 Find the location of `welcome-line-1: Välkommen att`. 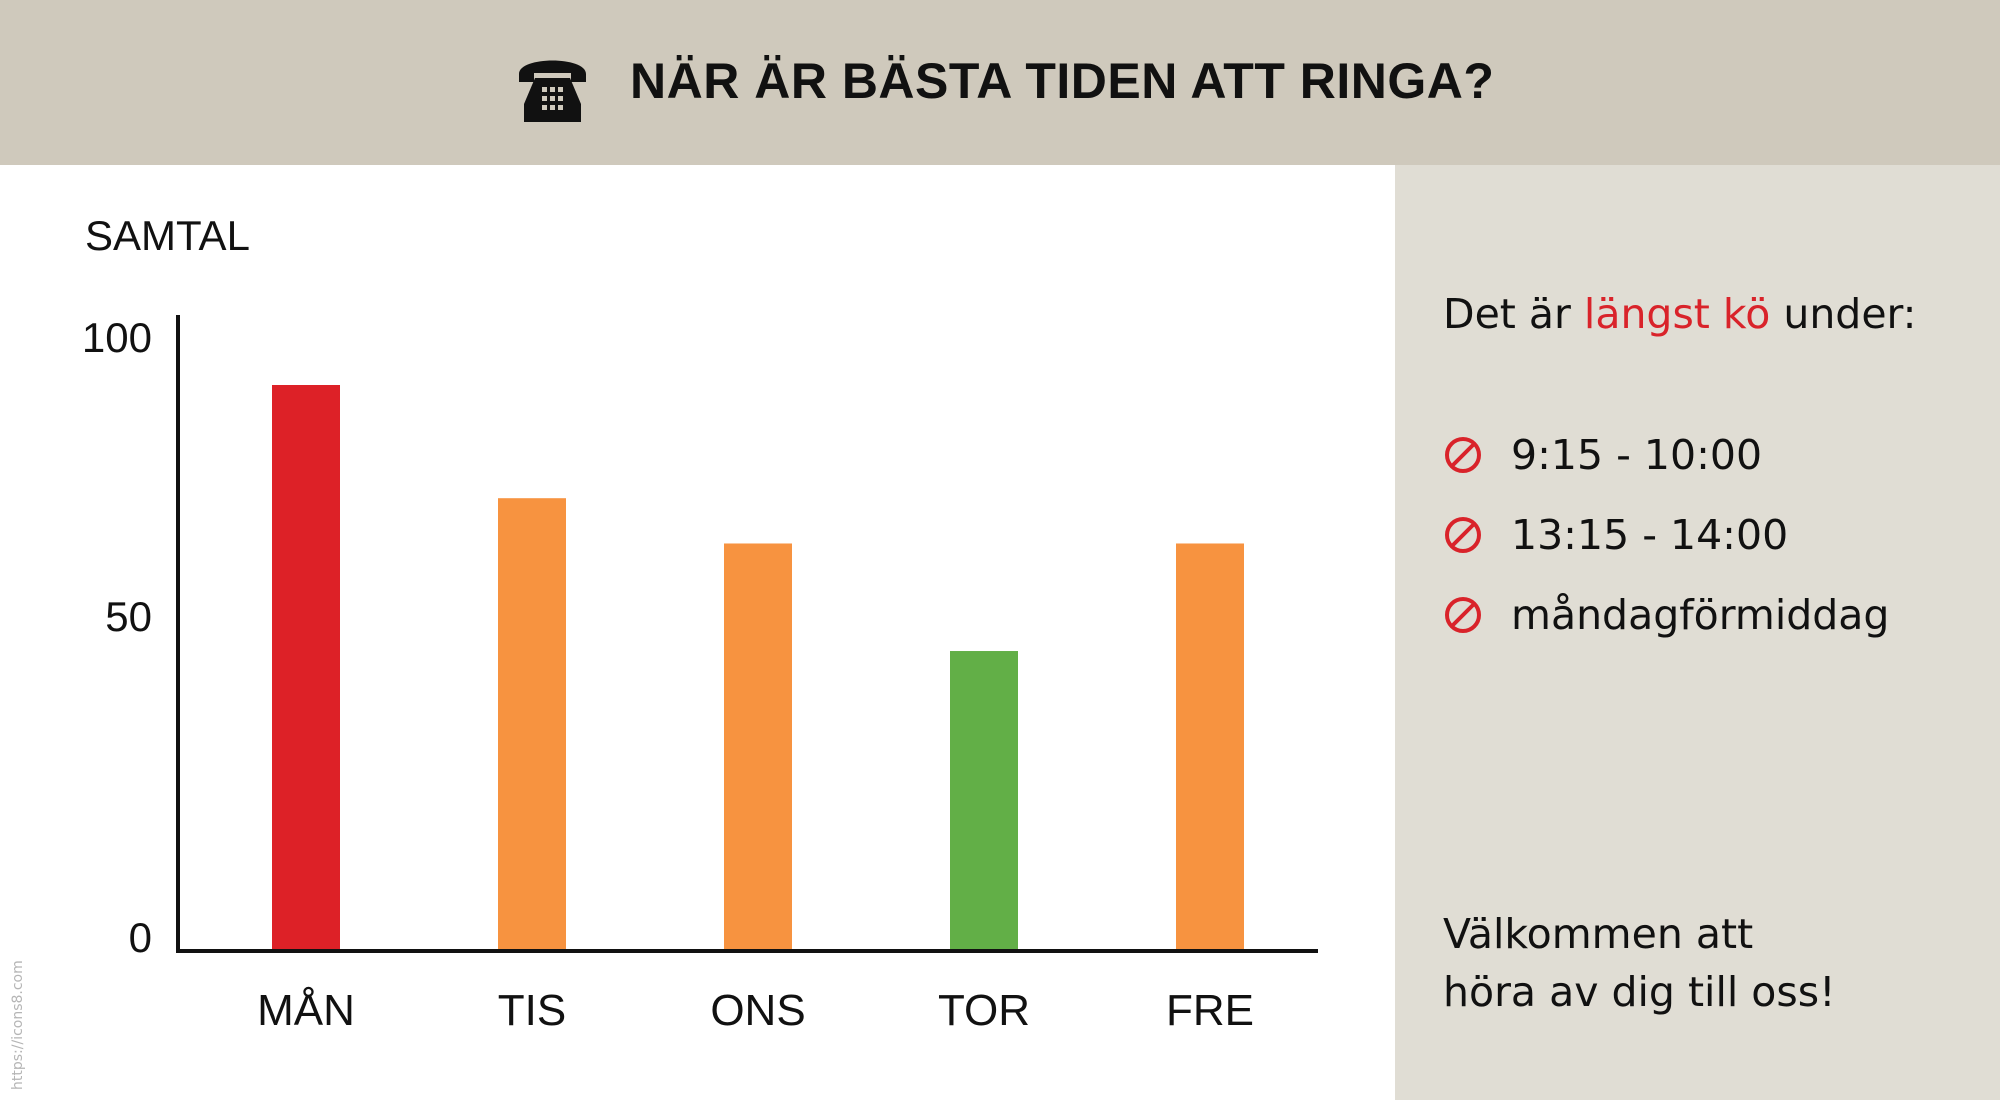

welcome-line-1: Välkommen att is located at coordinates (1598, 934).